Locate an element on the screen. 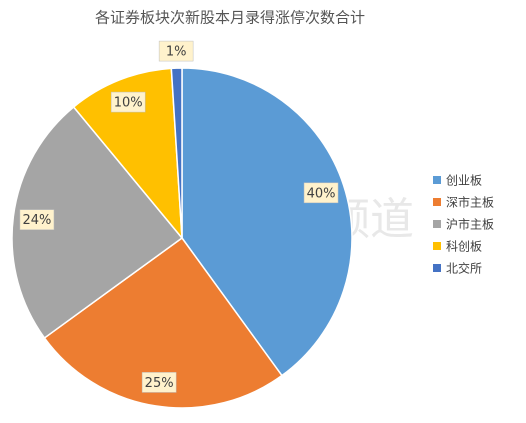 This screenshot has width=526, height=423. legend-label: 创业板 is located at coordinates (464, 181).